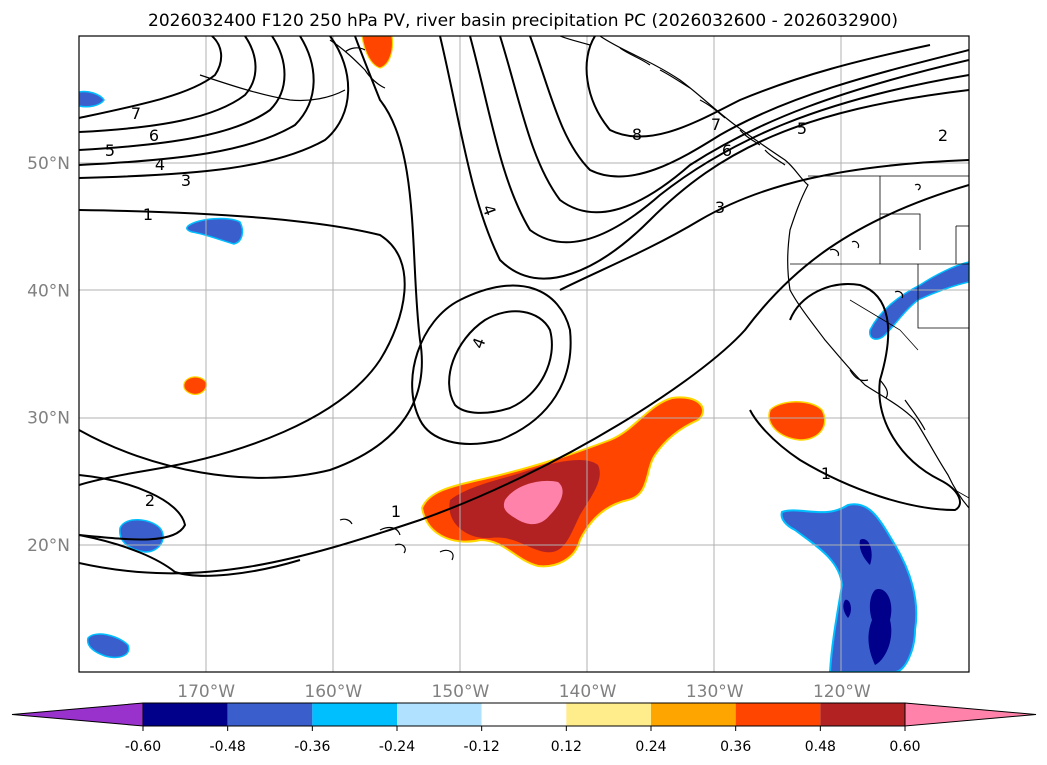  I want to click on latitude-tick-label: 40°N, so click(48, 291).